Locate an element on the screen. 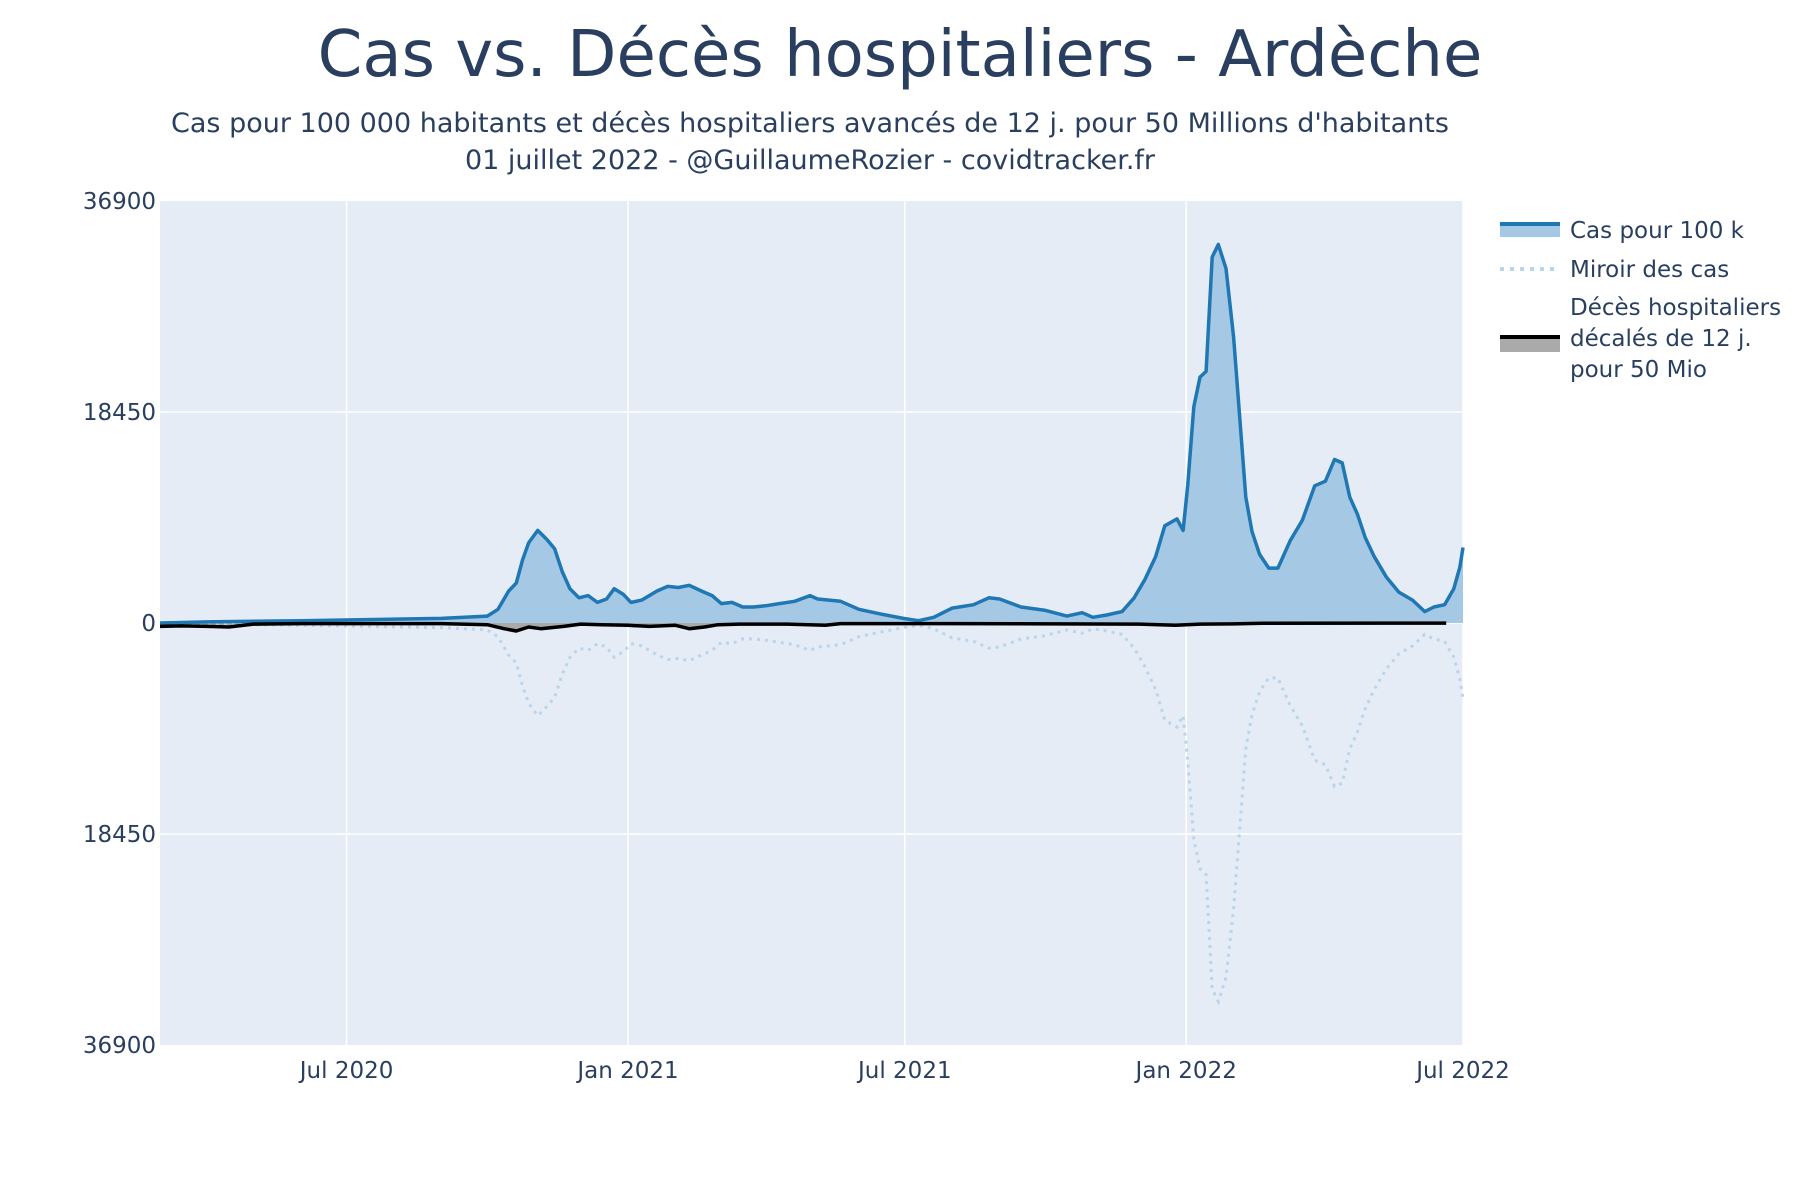 The height and width of the screenshot is (1200, 1800). legend-label-deaths-line-1: Décès hospitaliers is located at coordinates (1675, 308).